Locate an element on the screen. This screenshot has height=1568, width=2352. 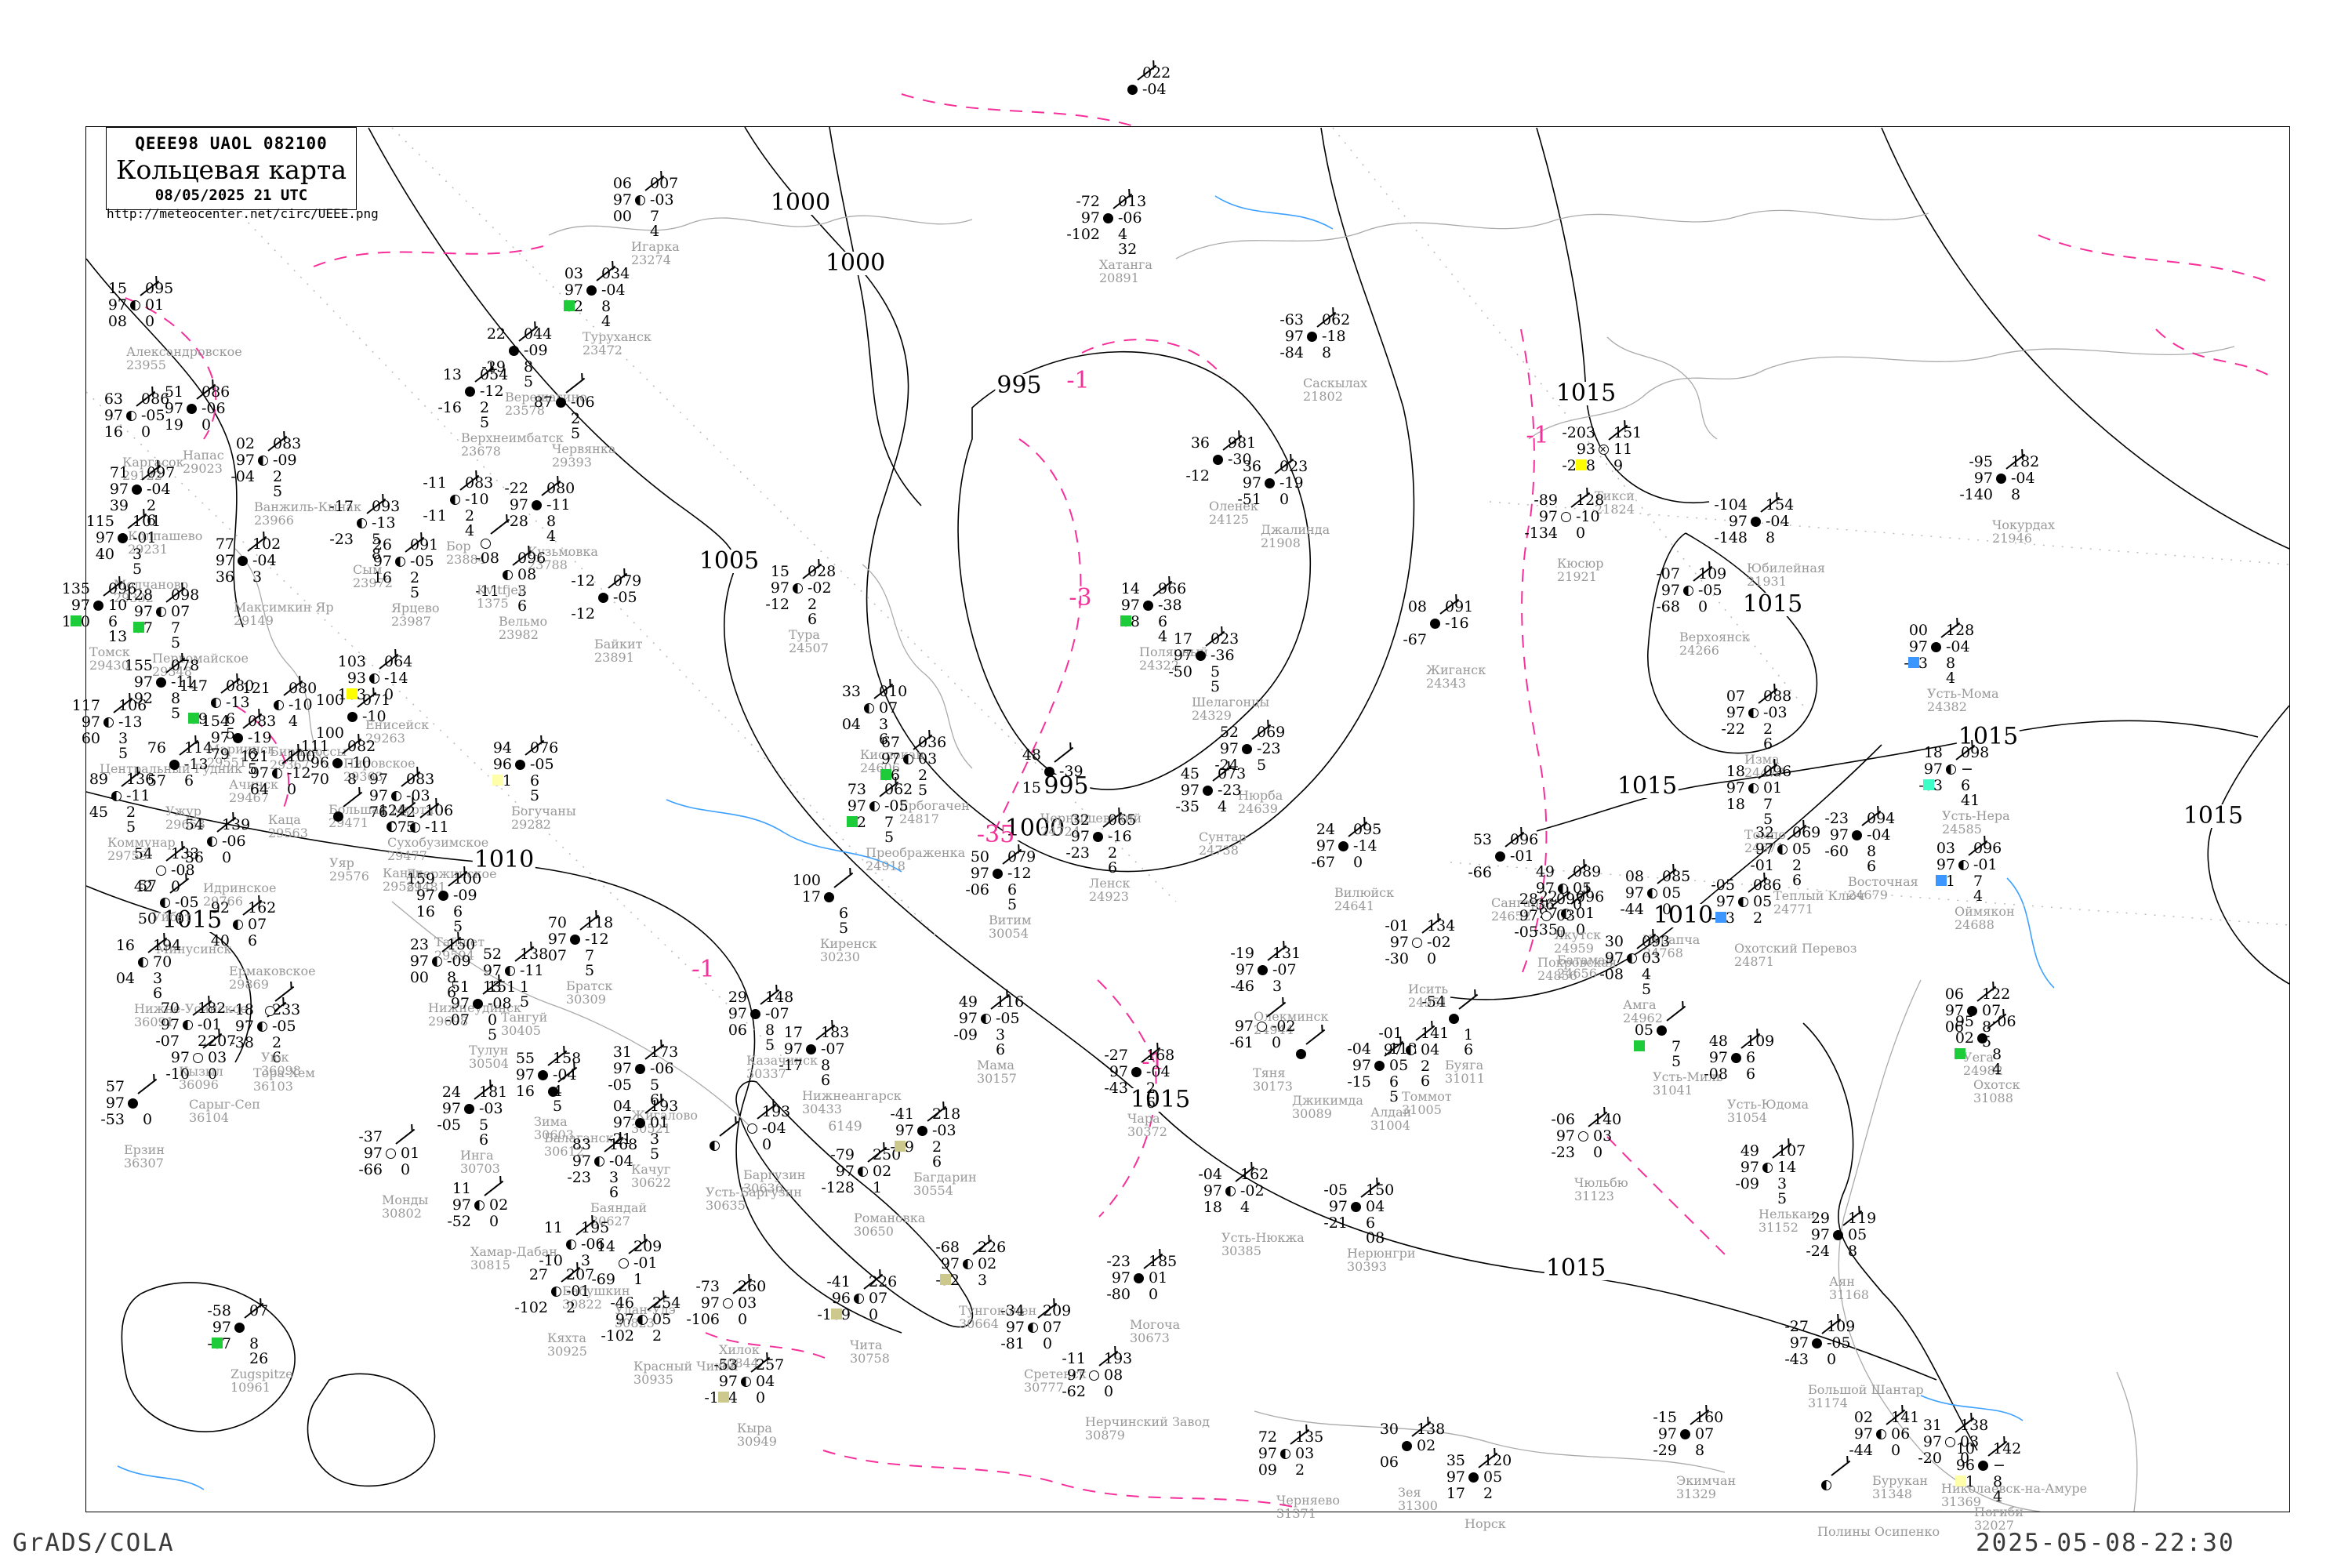
map-title: Кольцевая карта is located at coordinates (231, 169).